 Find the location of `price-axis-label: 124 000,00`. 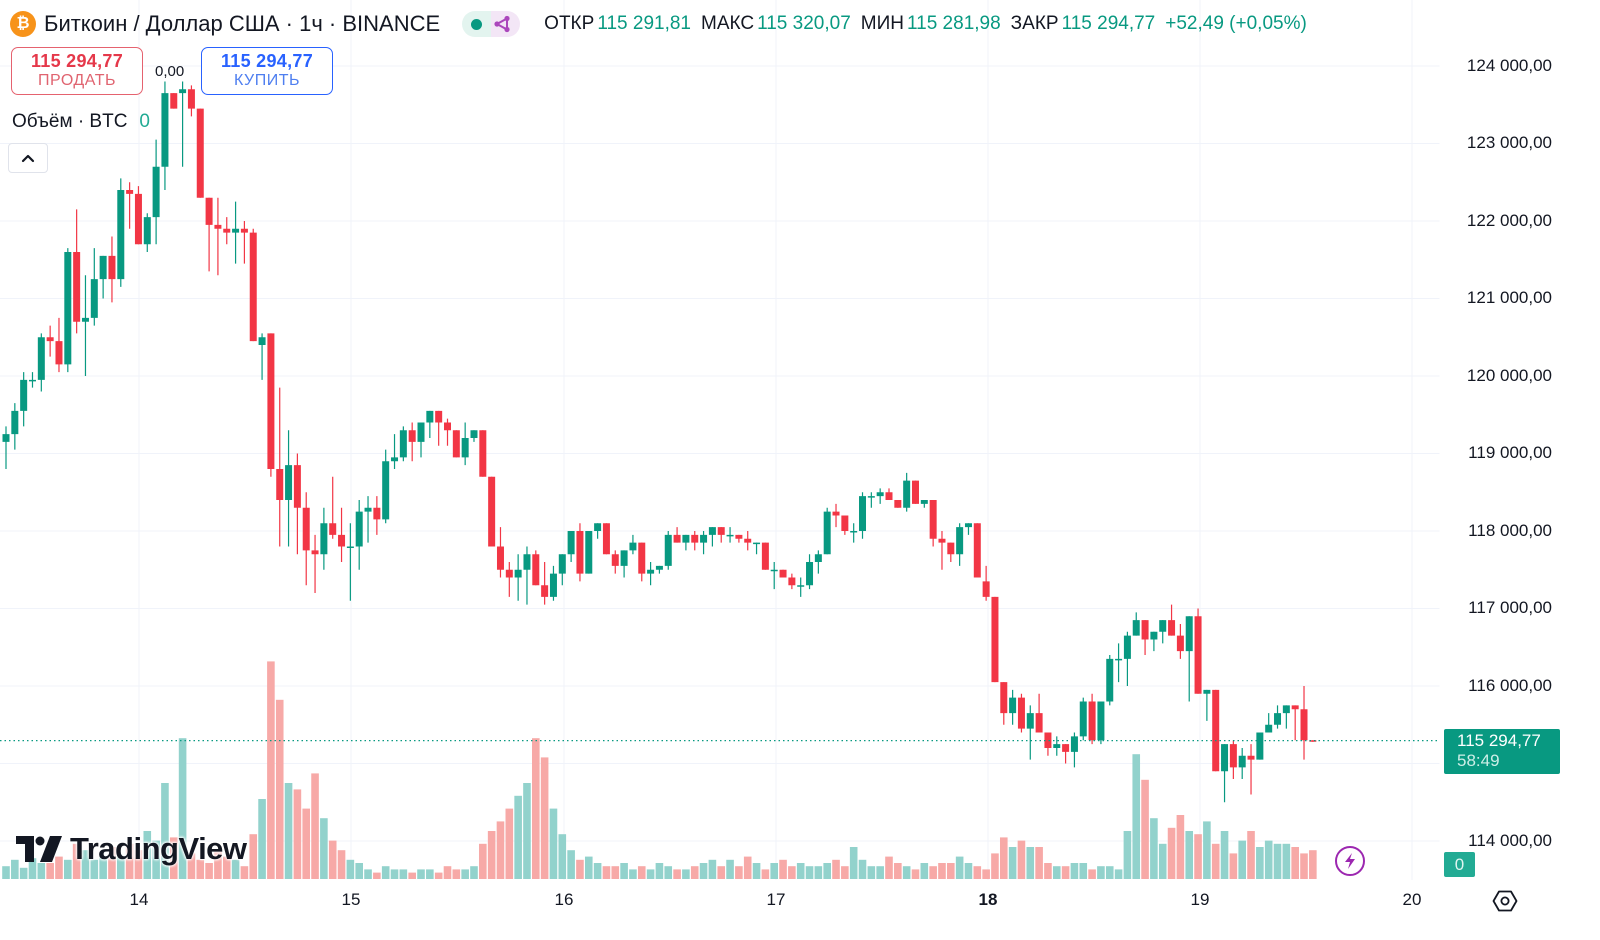

price-axis-label: 124 000,00 is located at coordinates (1509, 65).